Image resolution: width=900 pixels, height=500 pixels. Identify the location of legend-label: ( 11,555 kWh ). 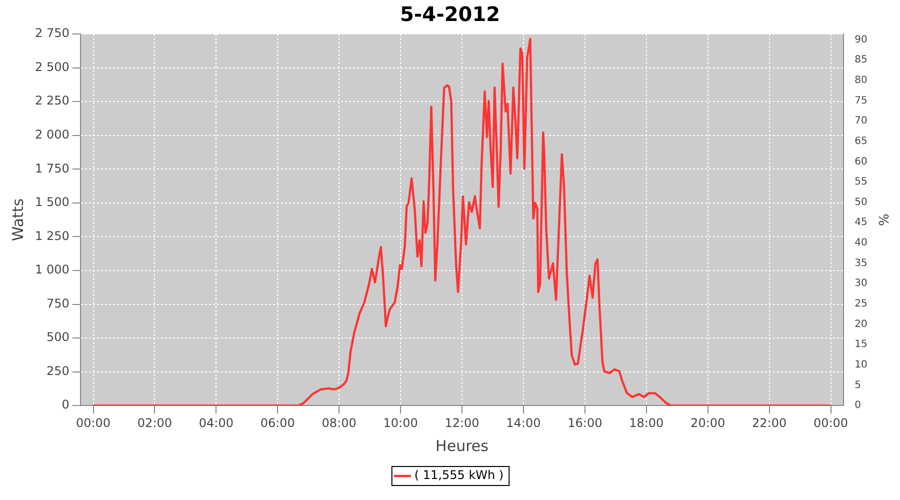
(459, 475).